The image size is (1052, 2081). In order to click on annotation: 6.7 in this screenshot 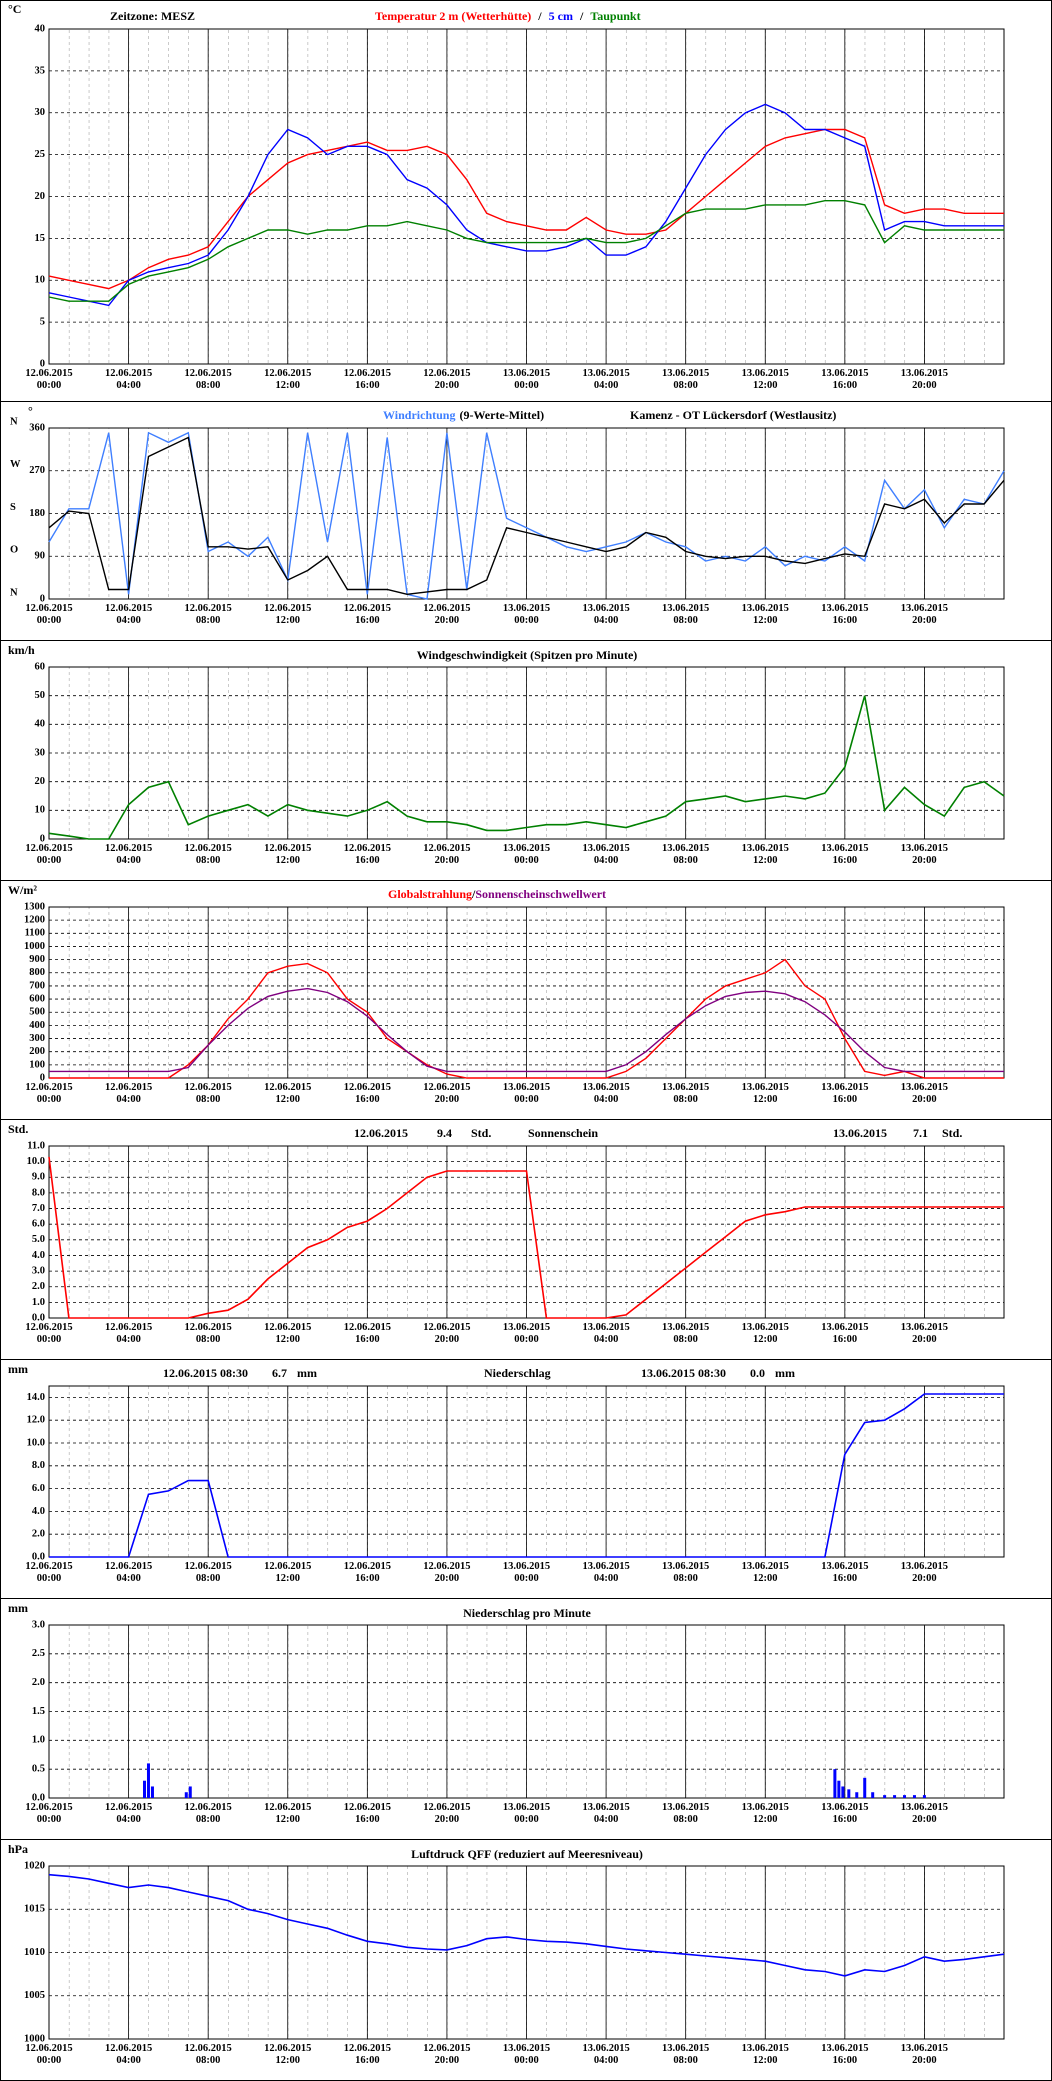, I will do `click(279, 1373)`.